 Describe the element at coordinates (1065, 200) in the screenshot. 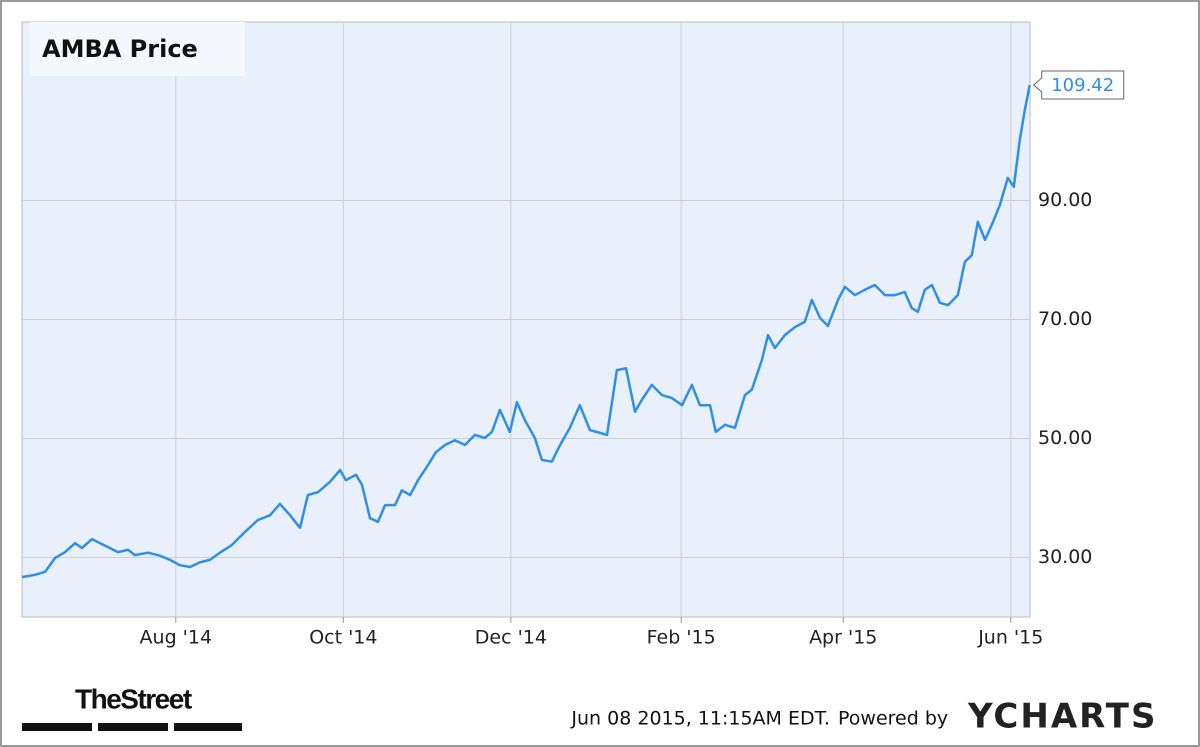

I see `y-tick-label: 90.00` at that location.